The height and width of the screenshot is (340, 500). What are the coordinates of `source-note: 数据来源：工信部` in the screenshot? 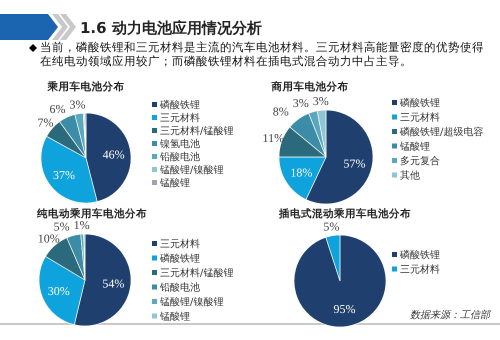 It's located at (451, 315).